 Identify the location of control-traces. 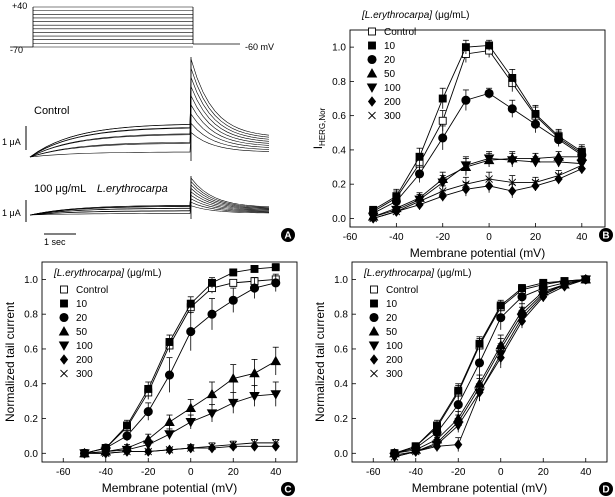
(149, 109).